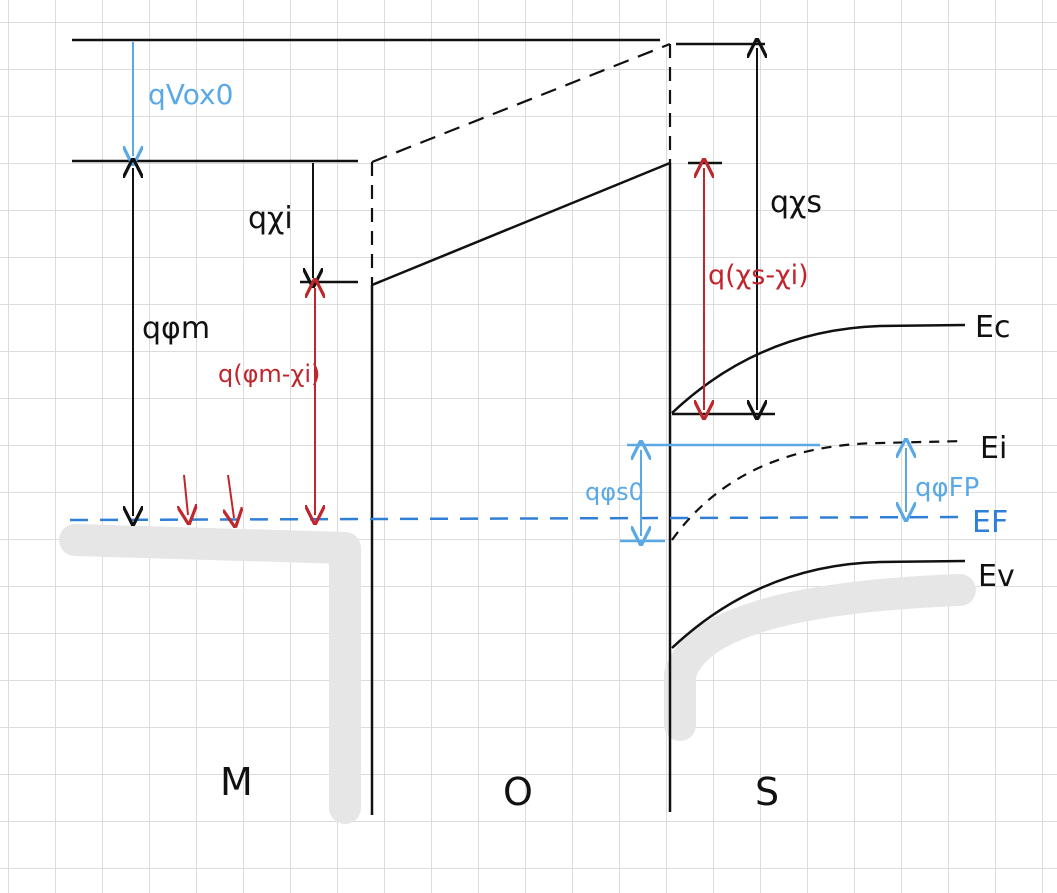 The height and width of the screenshot is (893, 1057). I want to click on label-ec: Ec, so click(992, 327).